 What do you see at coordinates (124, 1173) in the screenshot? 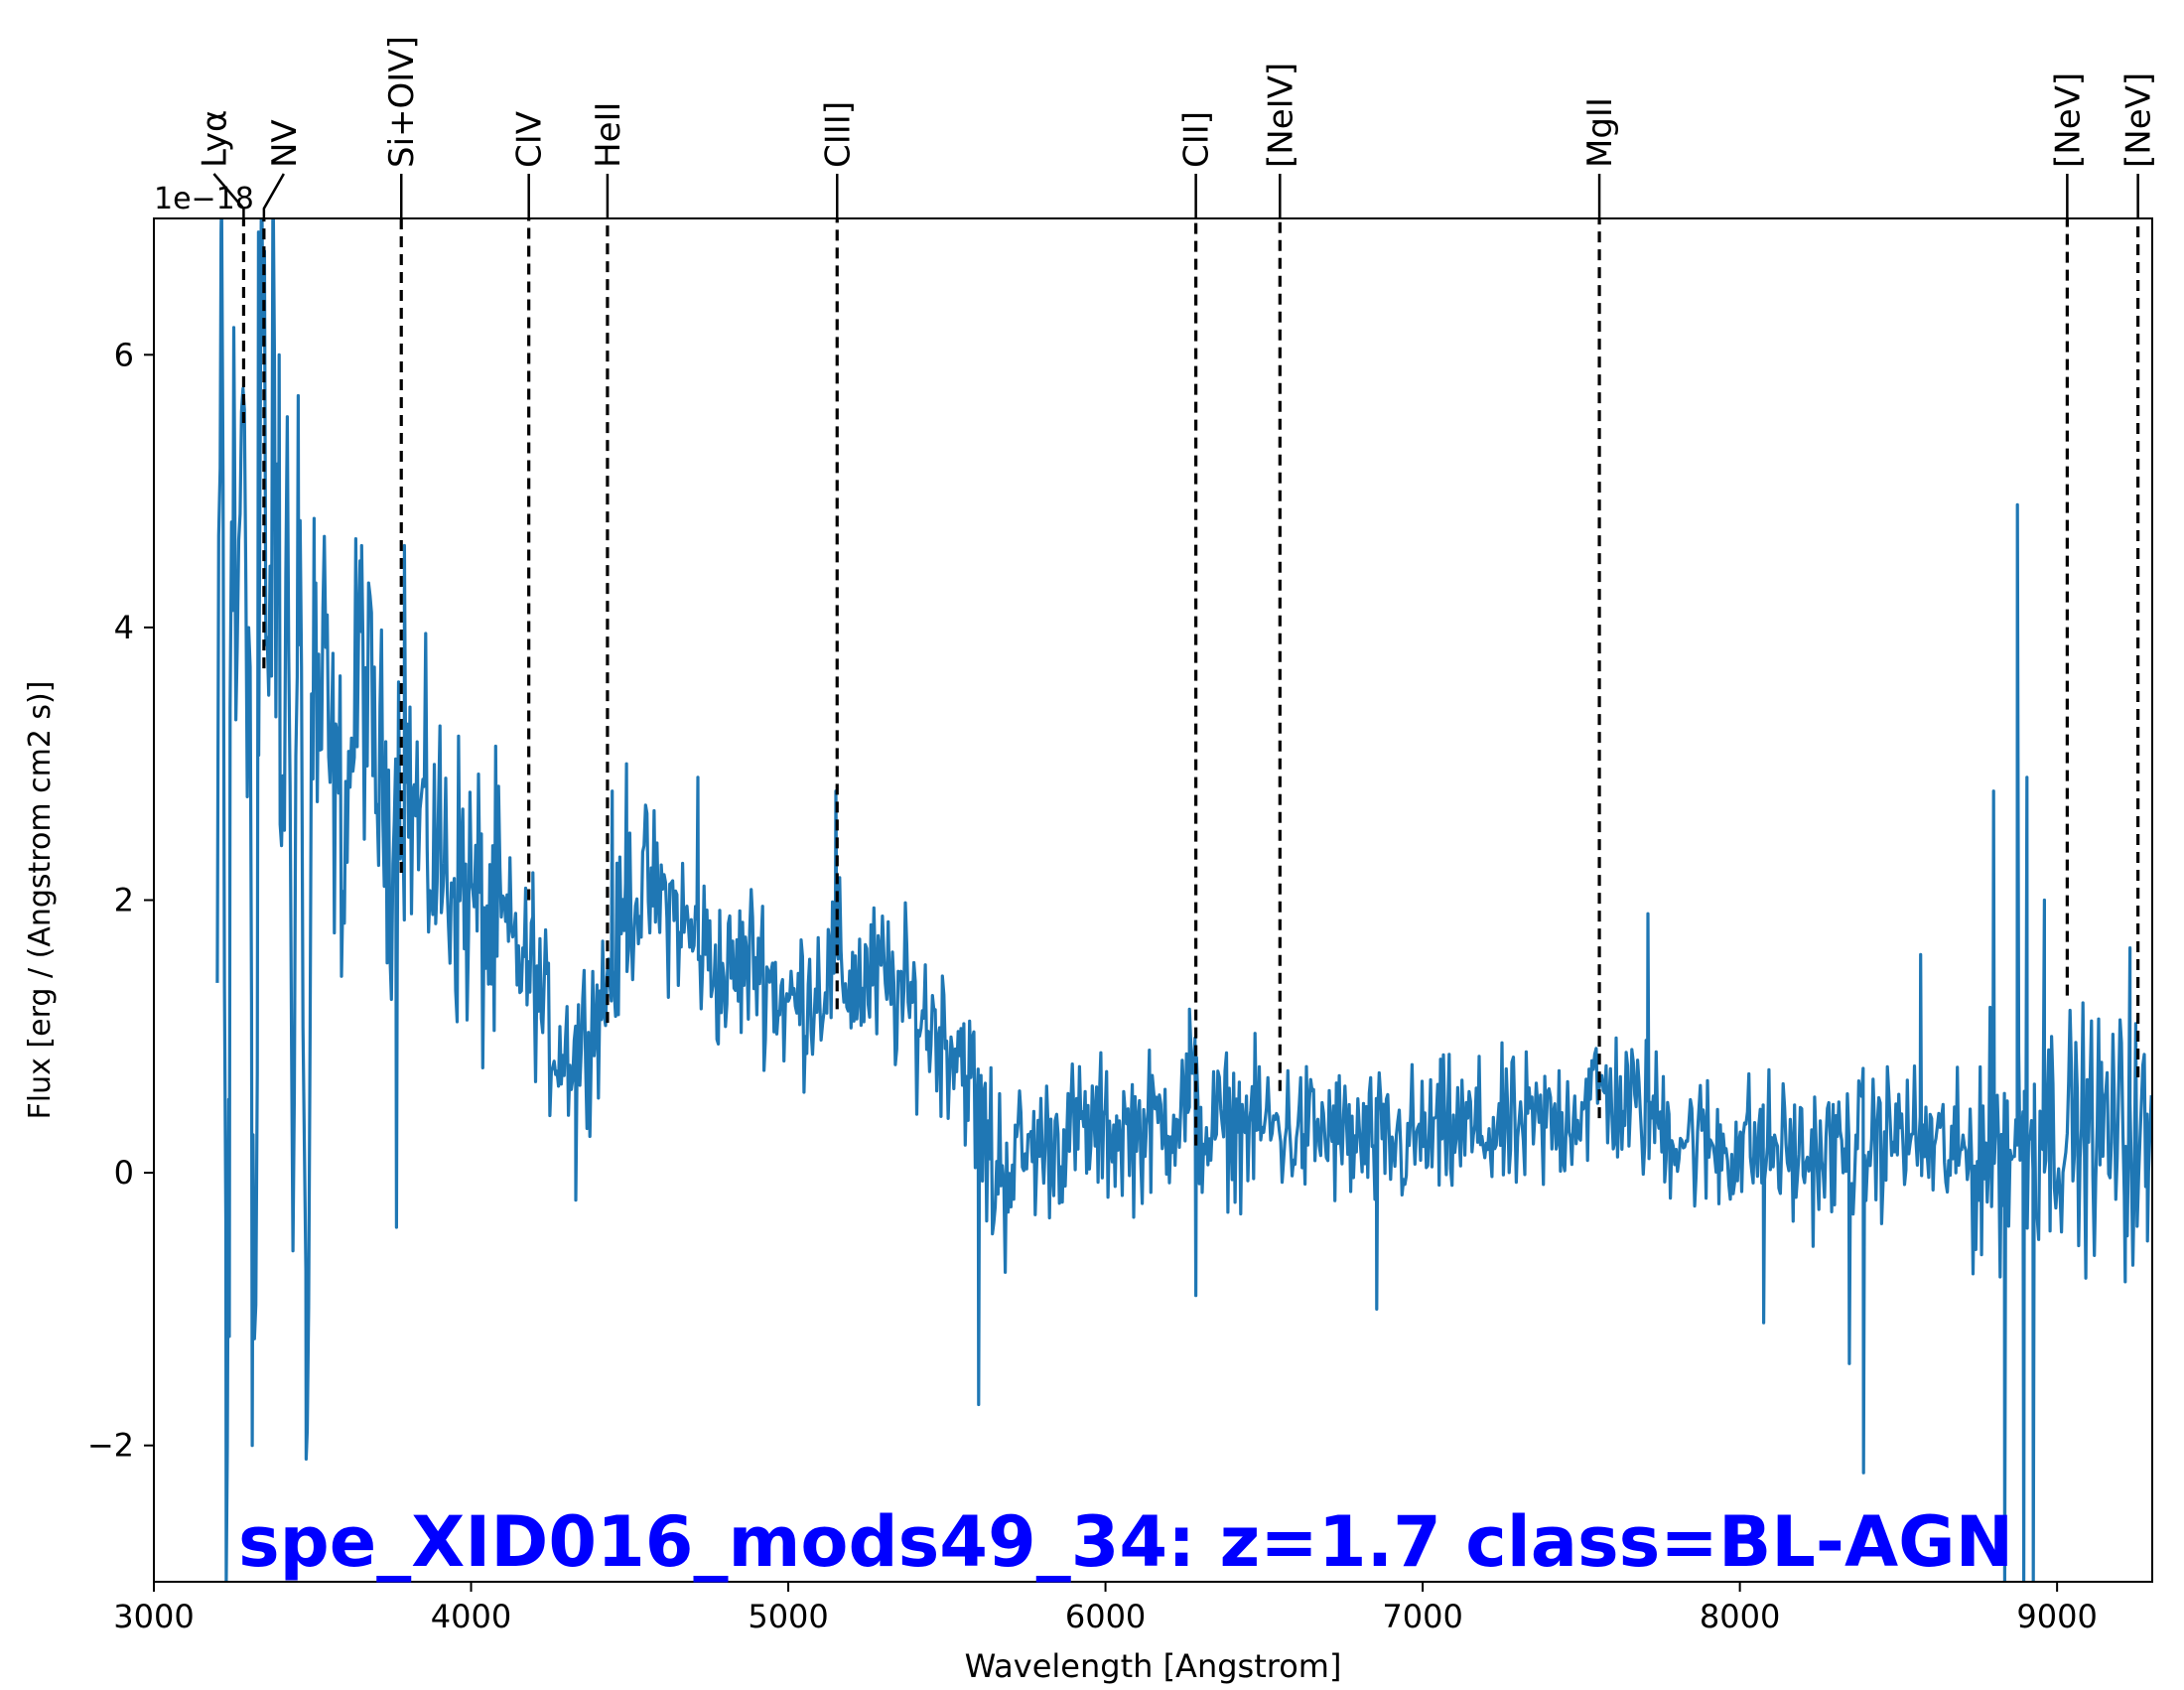
I see `y-tick-label: 0` at bounding box center [124, 1173].